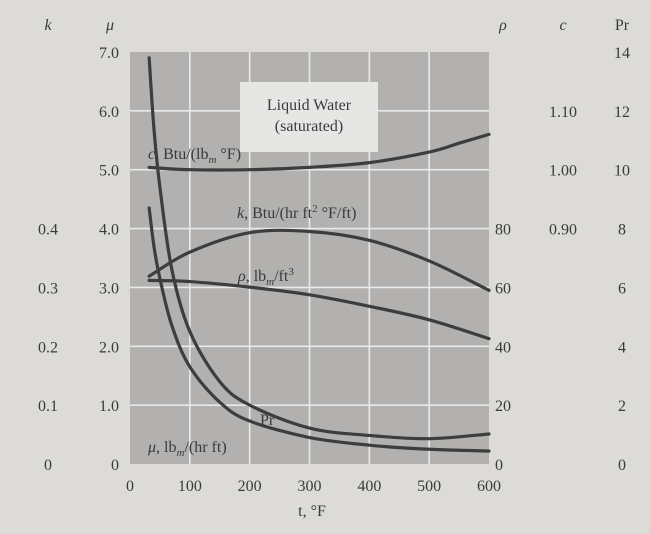 The width and height of the screenshot is (650, 534). Describe the element at coordinates (48, 230) in the screenshot. I see `tick-label-k: 0.4` at that location.